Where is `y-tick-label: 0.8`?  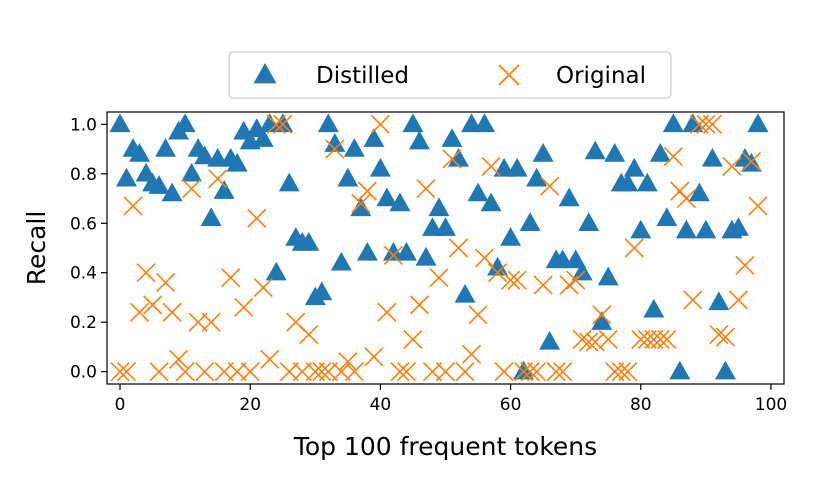
y-tick-label: 0.8 is located at coordinates (83, 175).